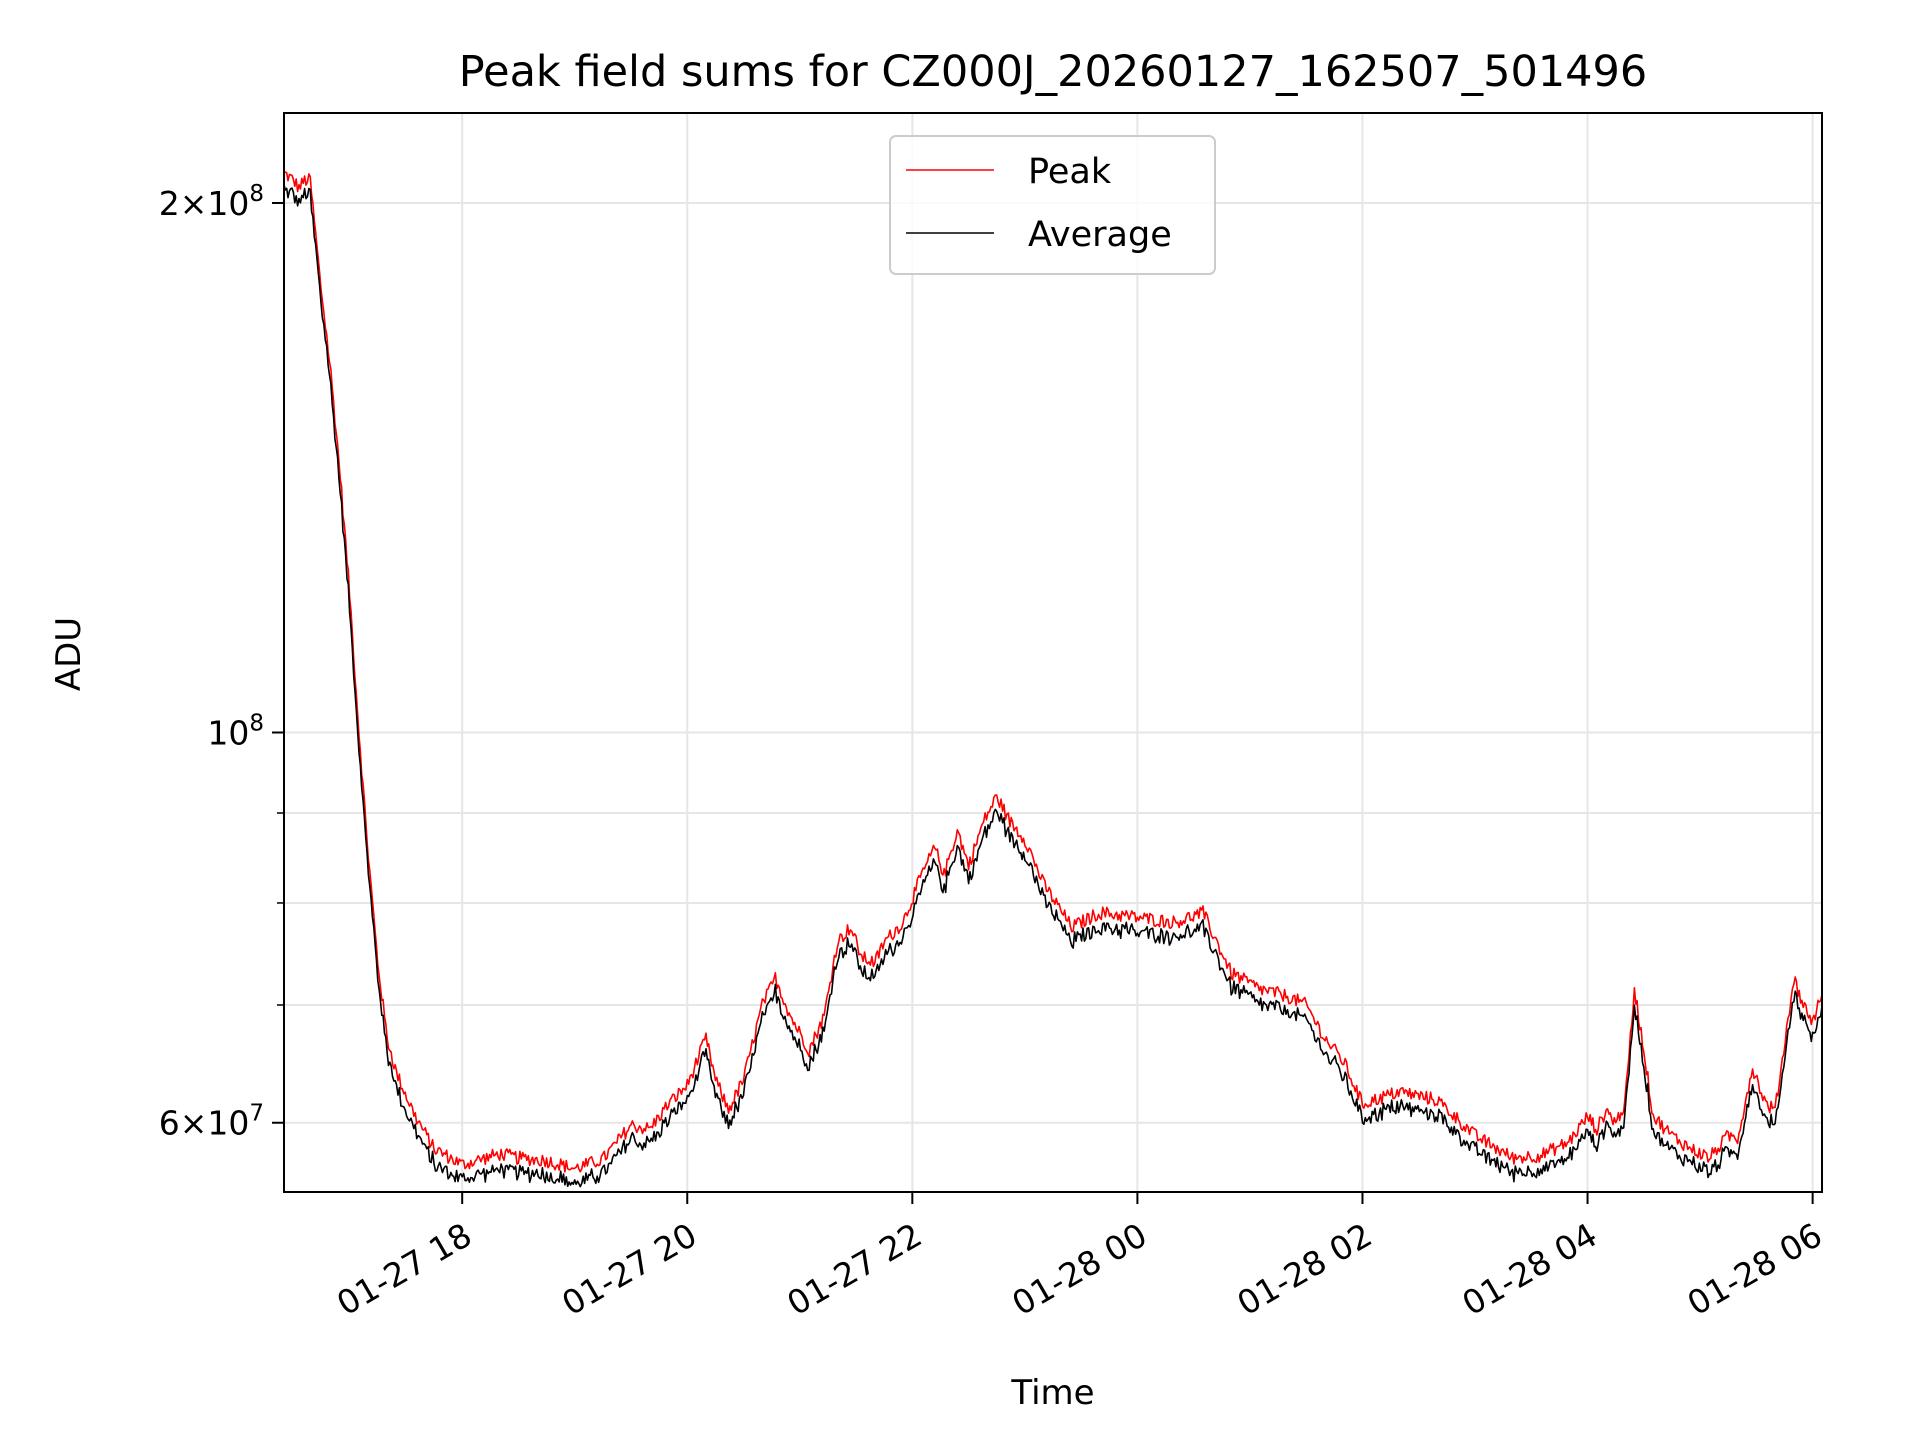 The width and height of the screenshot is (1920, 1440). What do you see at coordinates (211, 1122) in the screenshot?
I see `y-tick-label: 6×107` at bounding box center [211, 1122].